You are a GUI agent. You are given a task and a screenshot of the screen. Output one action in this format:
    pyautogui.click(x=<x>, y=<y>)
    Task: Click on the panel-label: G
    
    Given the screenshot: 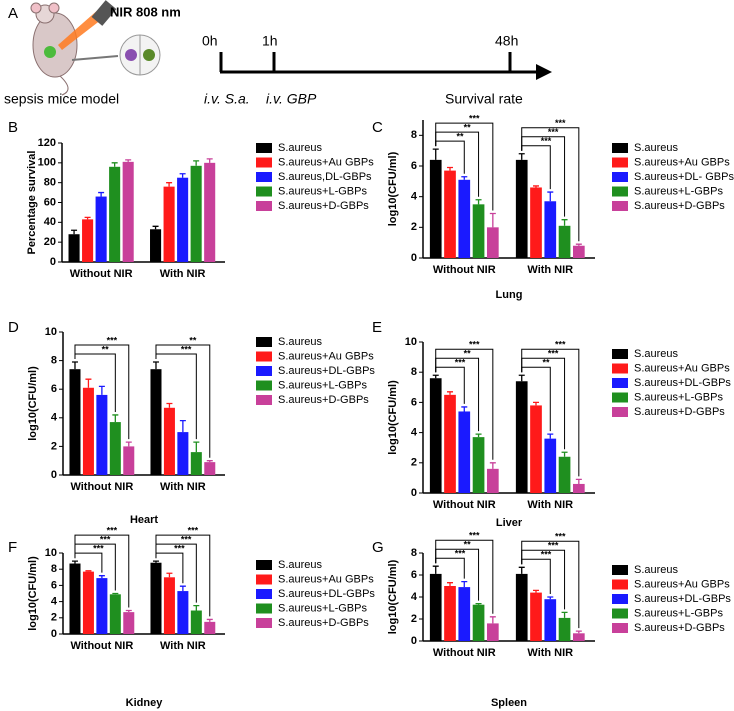 What is the action you would take?
    pyautogui.click(x=378, y=547)
    